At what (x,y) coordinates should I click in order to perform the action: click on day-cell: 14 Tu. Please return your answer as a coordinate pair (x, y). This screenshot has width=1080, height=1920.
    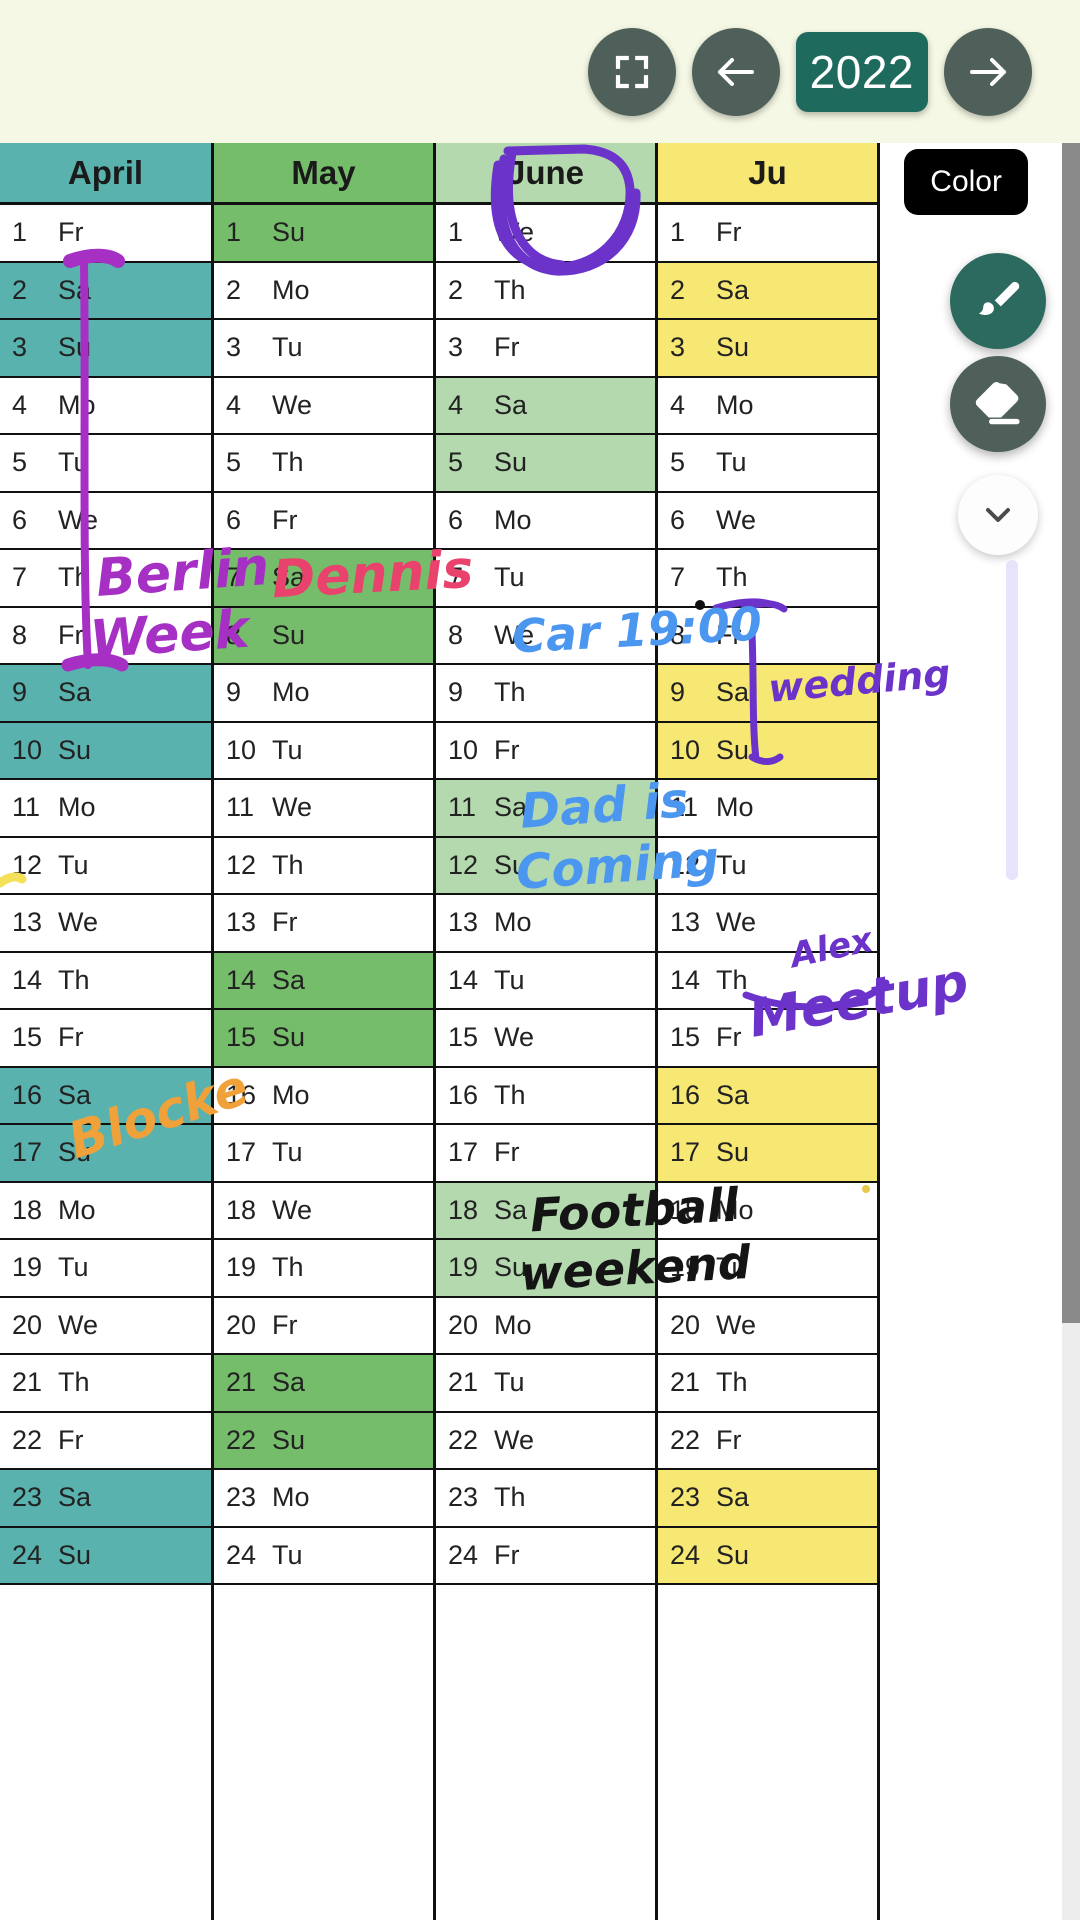
    Looking at the image, I should click on (545, 981).